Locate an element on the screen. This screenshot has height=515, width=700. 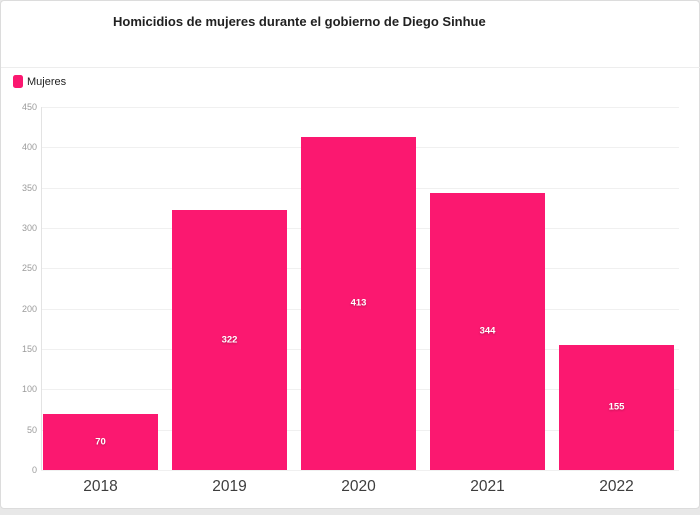
bar-2019: 322 is located at coordinates (229, 340).